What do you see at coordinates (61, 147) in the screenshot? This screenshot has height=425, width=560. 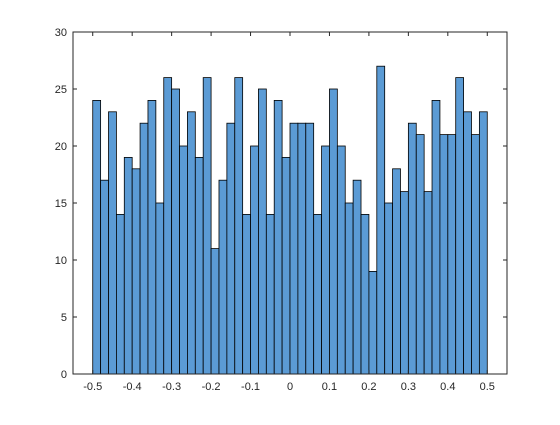 I see `y-tick-label: 20` at bounding box center [61, 147].